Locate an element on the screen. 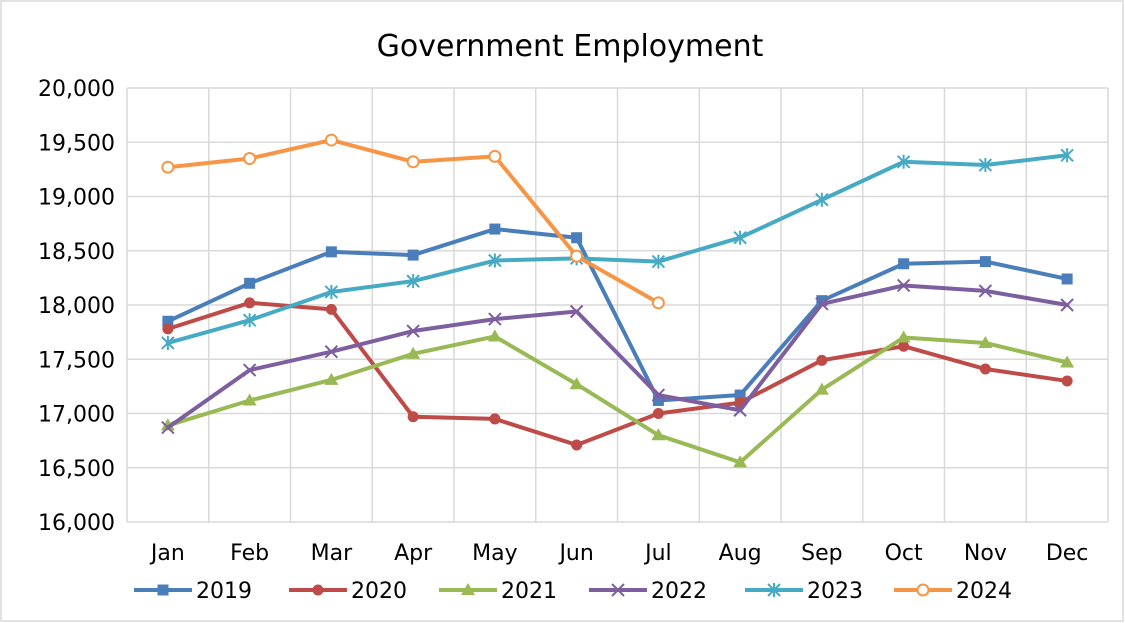 This screenshot has width=1125, height=623. y-tick-label: 19,000 is located at coordinates (76, 198).